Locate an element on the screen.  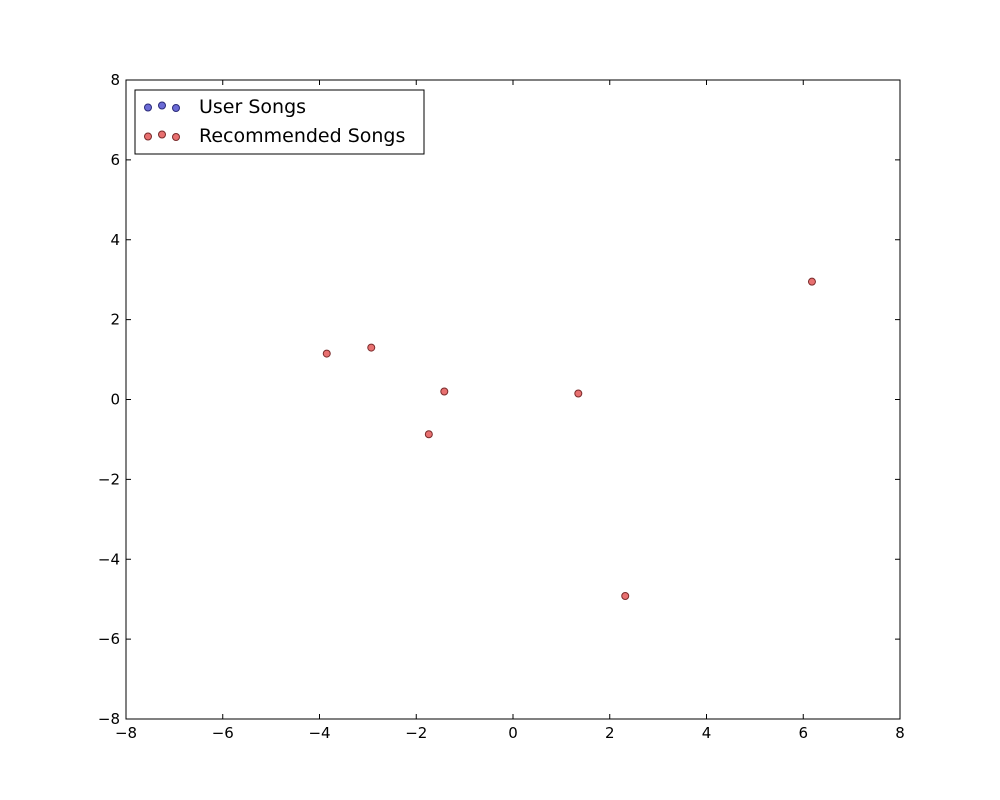
y-tick-label-1: −6 is located at coordinates (109, 639).